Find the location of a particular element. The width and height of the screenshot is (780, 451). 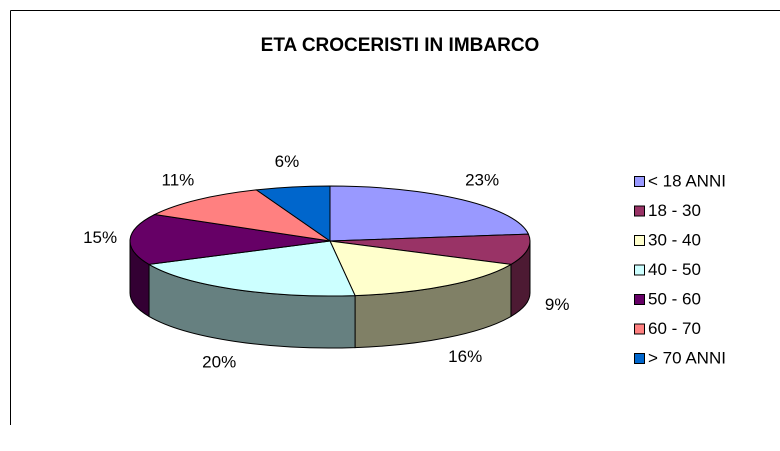

data-label: 6% is located at coordinates (287, 161).